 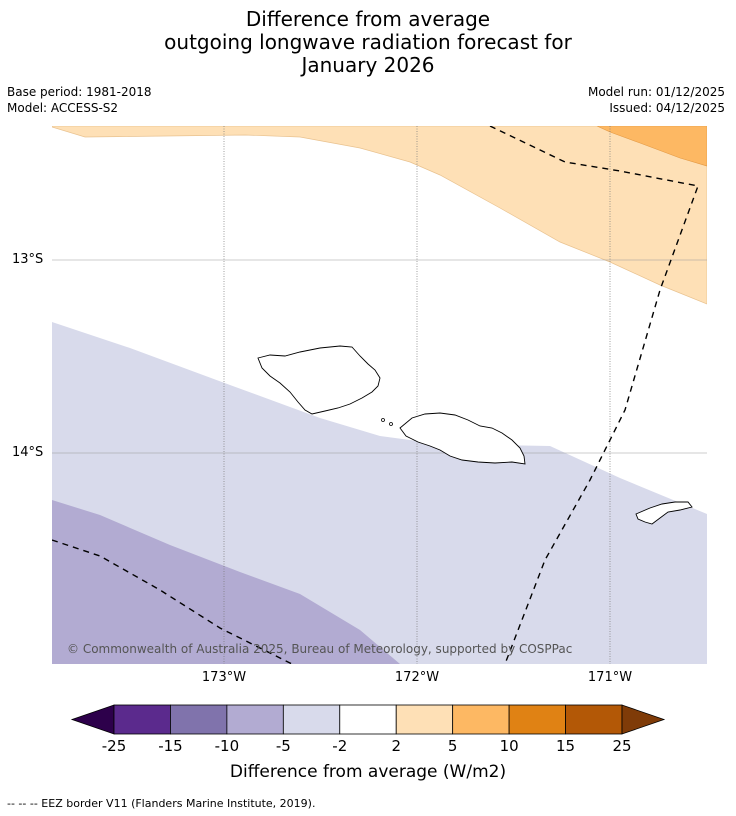 I want to click on issued-date: Issued: 04/12/2025, so click(x=667, y=108).